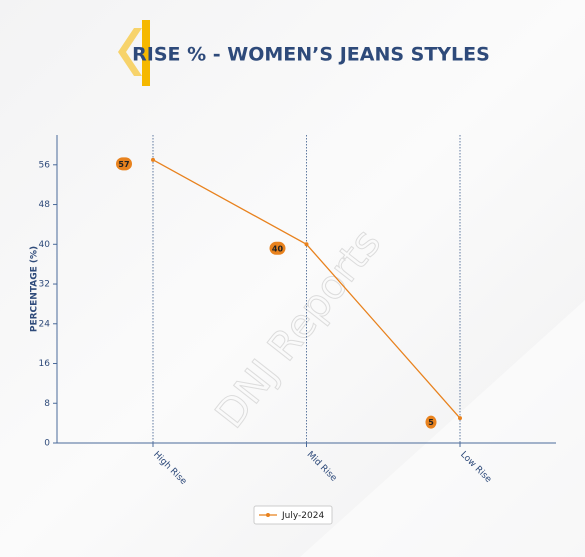 The height and width of the screenshot is (557, 585). I want to click on y-tick-label: 0, so click(47, 444).